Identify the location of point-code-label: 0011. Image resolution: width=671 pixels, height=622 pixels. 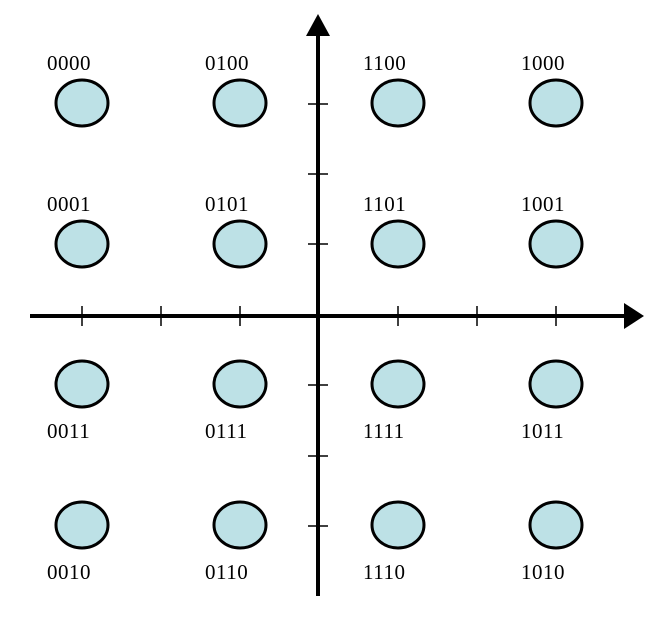
(68, 431).